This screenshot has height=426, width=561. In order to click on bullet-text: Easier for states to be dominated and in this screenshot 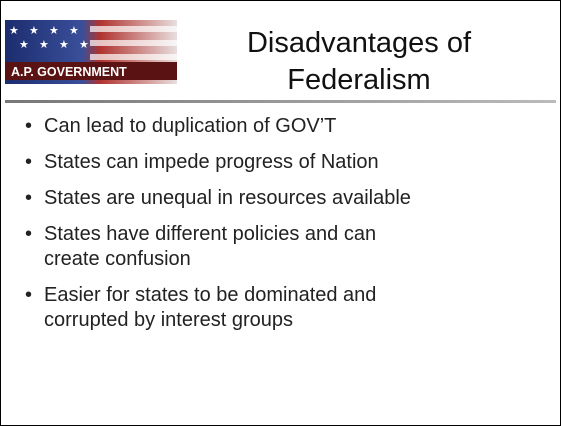, I will do `click(210, 295)`.